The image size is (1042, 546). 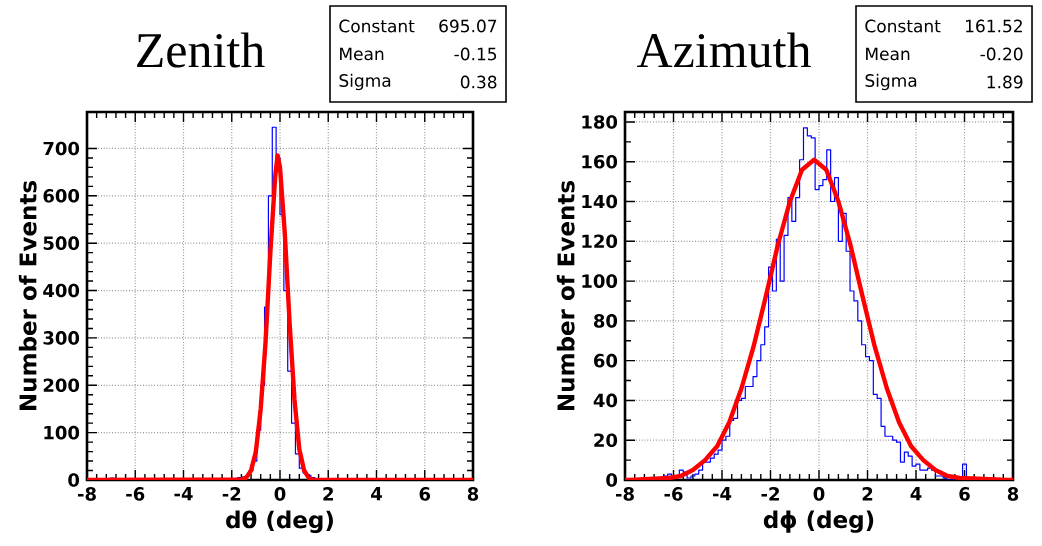 What do you see at coordinates (61, 338) in the screenshot?
I see `y-tick-label: 300` at bounding box center [61, 338].